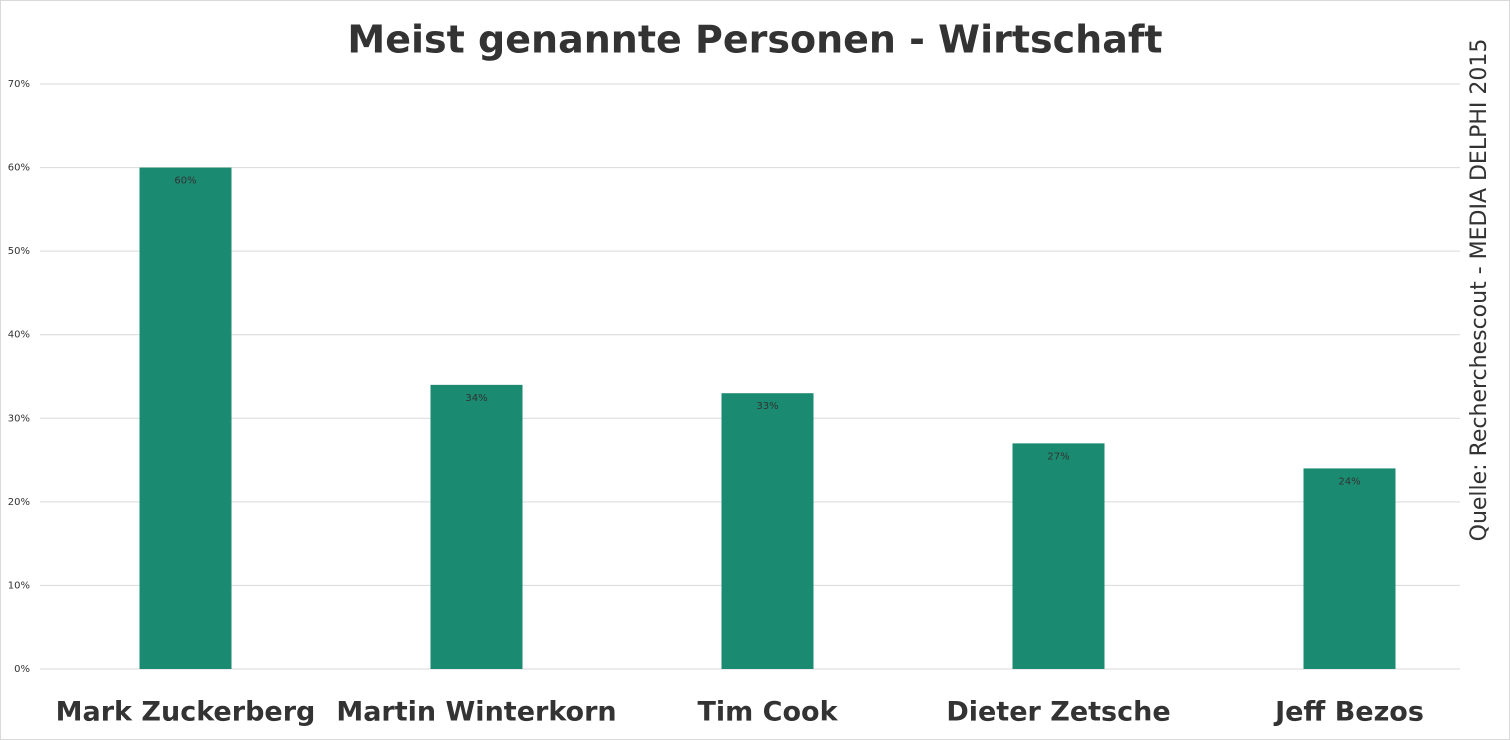  Describe the element at coordinates (186, 712) in the screenshot. I see `x-tick-label: Mark Zuckerberg` at that location.